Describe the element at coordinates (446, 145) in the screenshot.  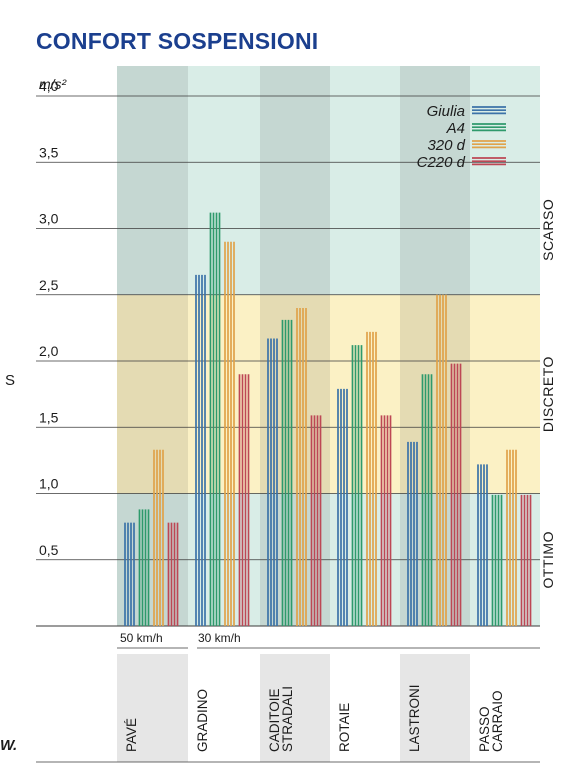
I see `legend-label: 320 d` at that location.